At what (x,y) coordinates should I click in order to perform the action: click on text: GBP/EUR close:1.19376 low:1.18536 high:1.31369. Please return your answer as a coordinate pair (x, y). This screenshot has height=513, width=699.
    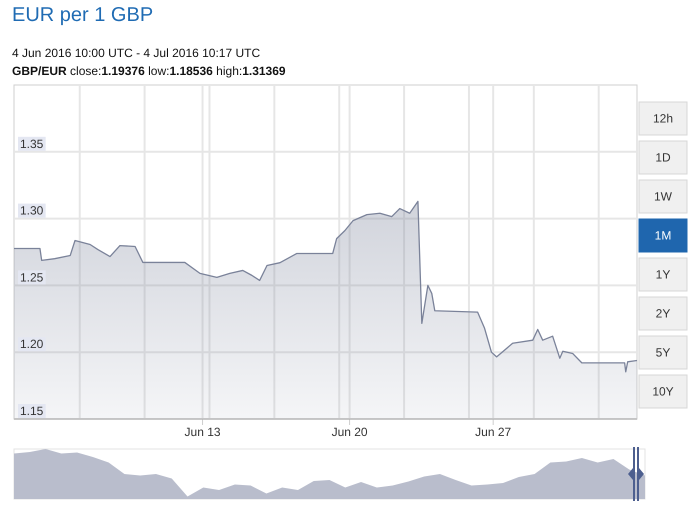
    Looking at the image, I should click on (149, 71).